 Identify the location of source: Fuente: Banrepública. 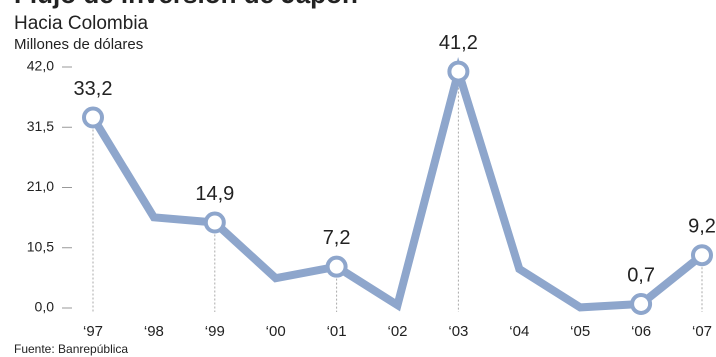
(71, 349).